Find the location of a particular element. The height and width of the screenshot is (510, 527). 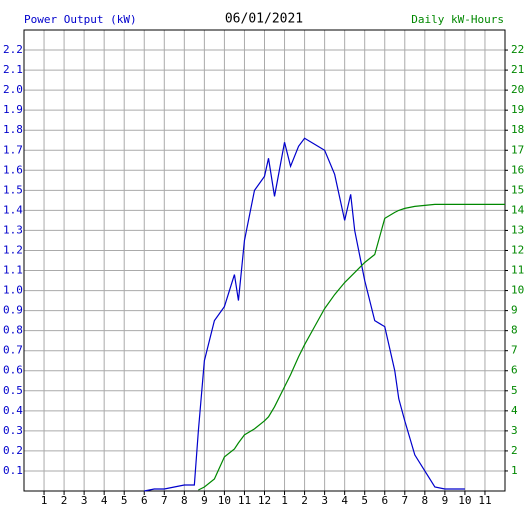

y-tick-label: 1.1 is located at coordinates (13, 270).